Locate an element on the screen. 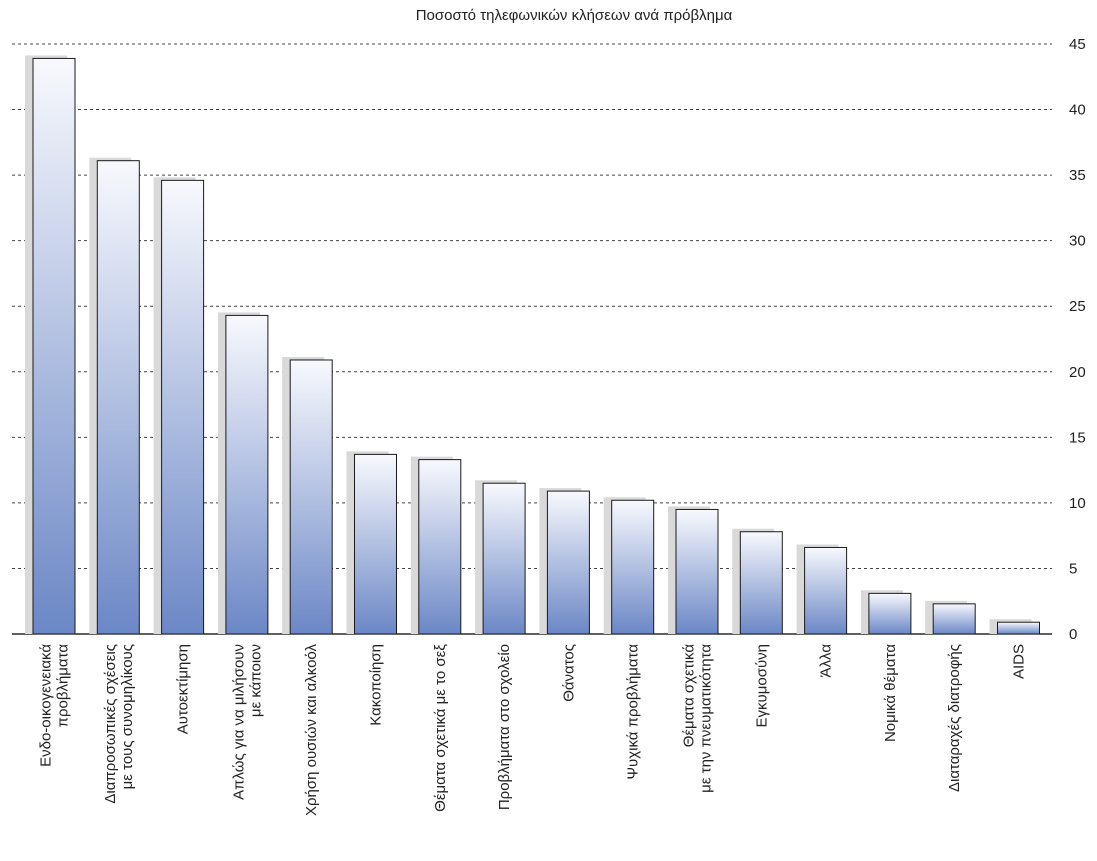  x-tick-label-line: Προβλήματα στο σχολείο is located at coordinates (504, 727).